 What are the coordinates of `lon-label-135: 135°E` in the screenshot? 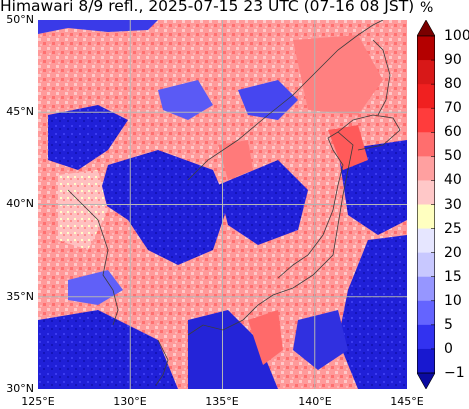 It's located at (222, 401).